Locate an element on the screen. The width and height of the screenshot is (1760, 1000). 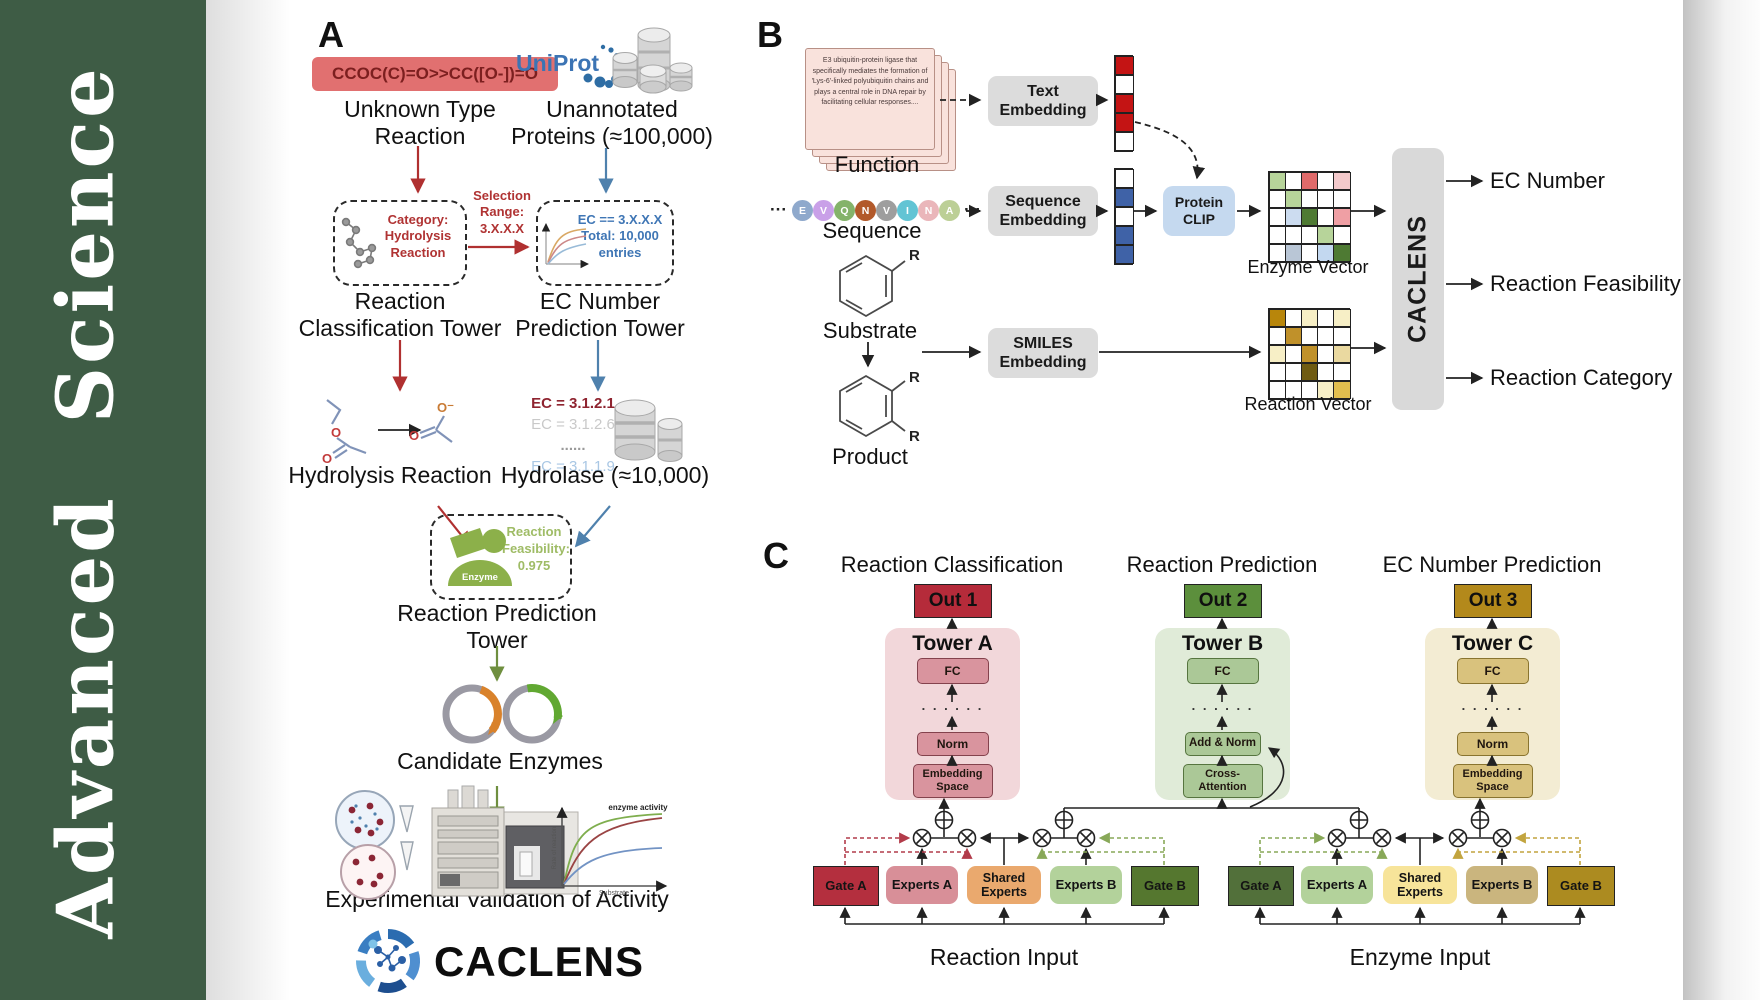
moe-left-shared-experts: Shared Experts is located at coordinates (1004, 885).